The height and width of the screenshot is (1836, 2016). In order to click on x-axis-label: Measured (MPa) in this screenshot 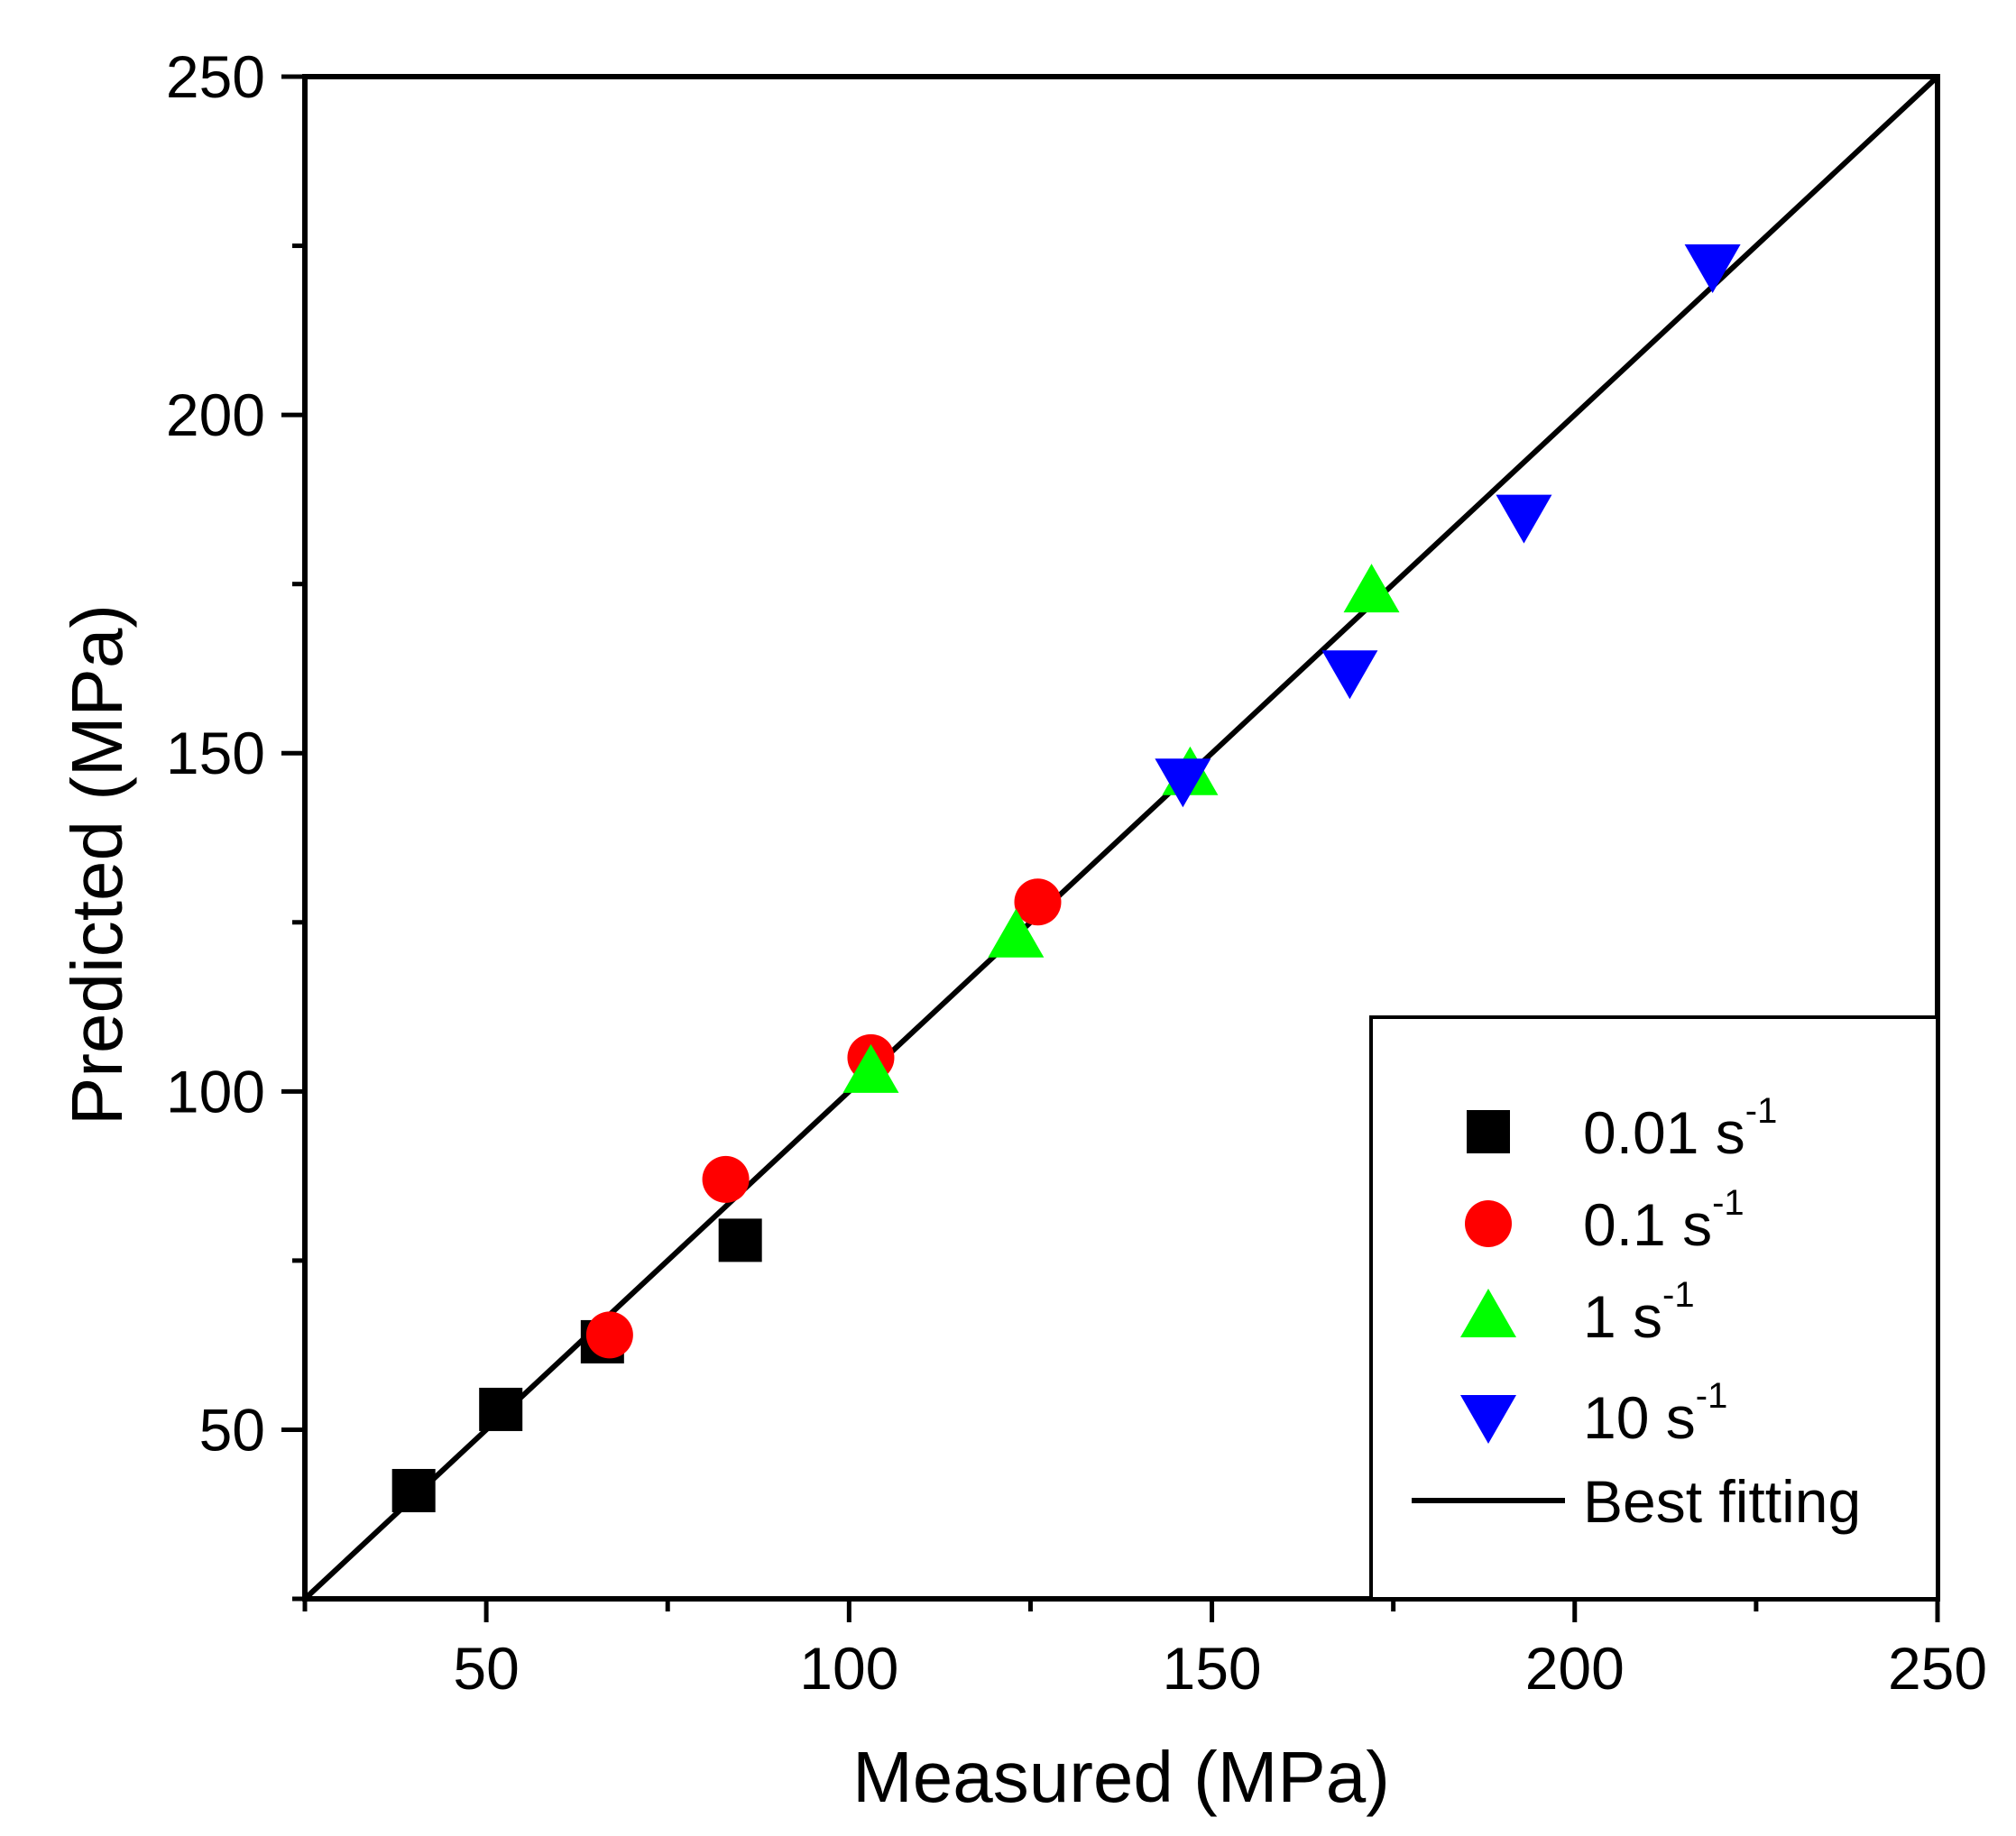, I will do `click(1121, 1777)`.